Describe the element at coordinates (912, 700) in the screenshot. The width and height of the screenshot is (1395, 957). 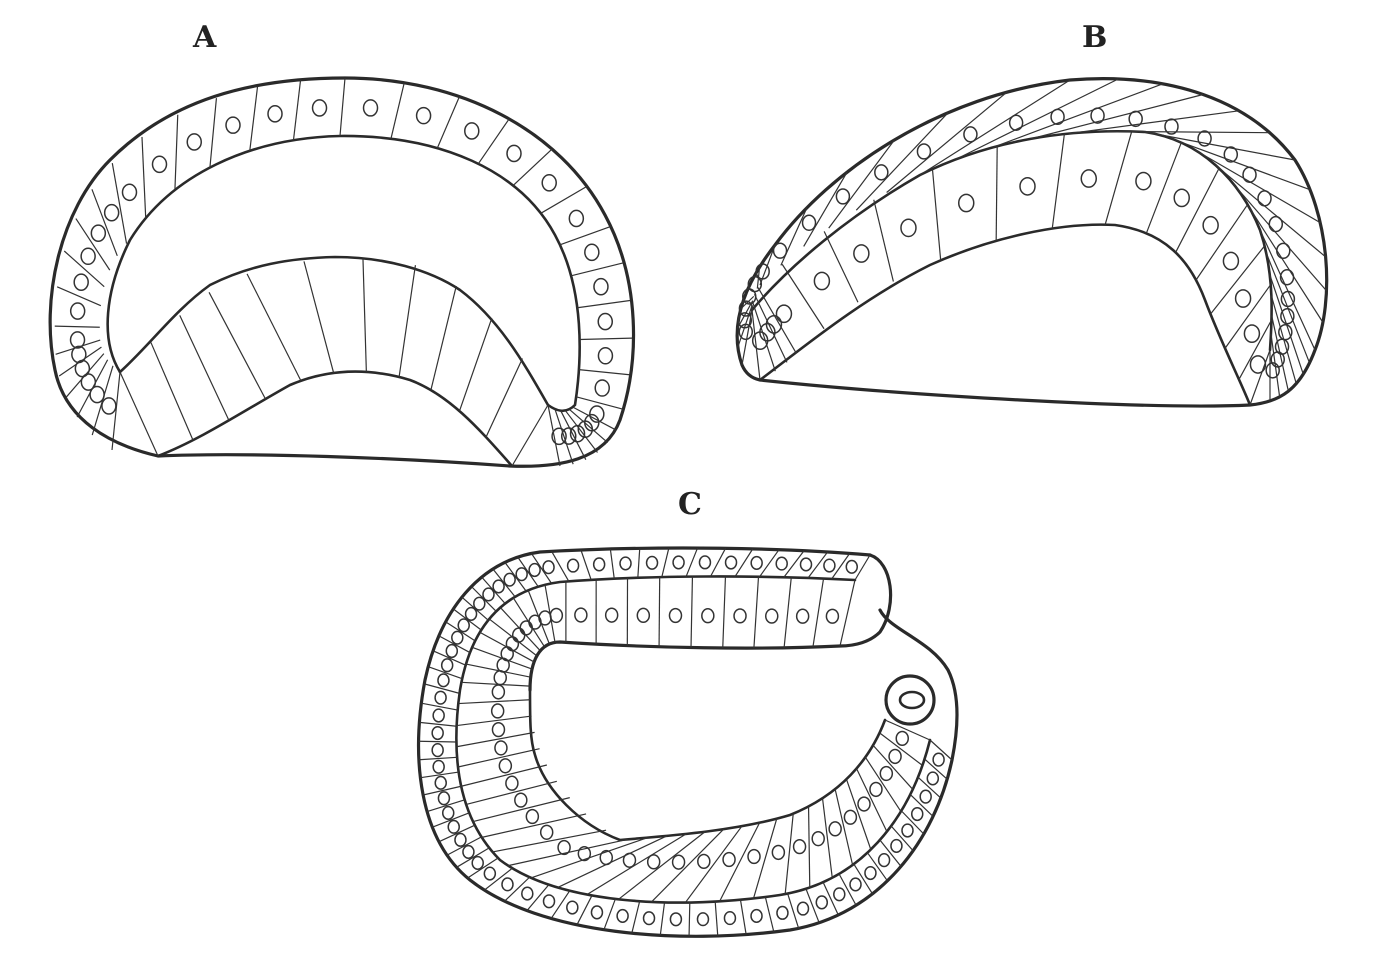
I see `panel-c-blastopore-inner` at that location.